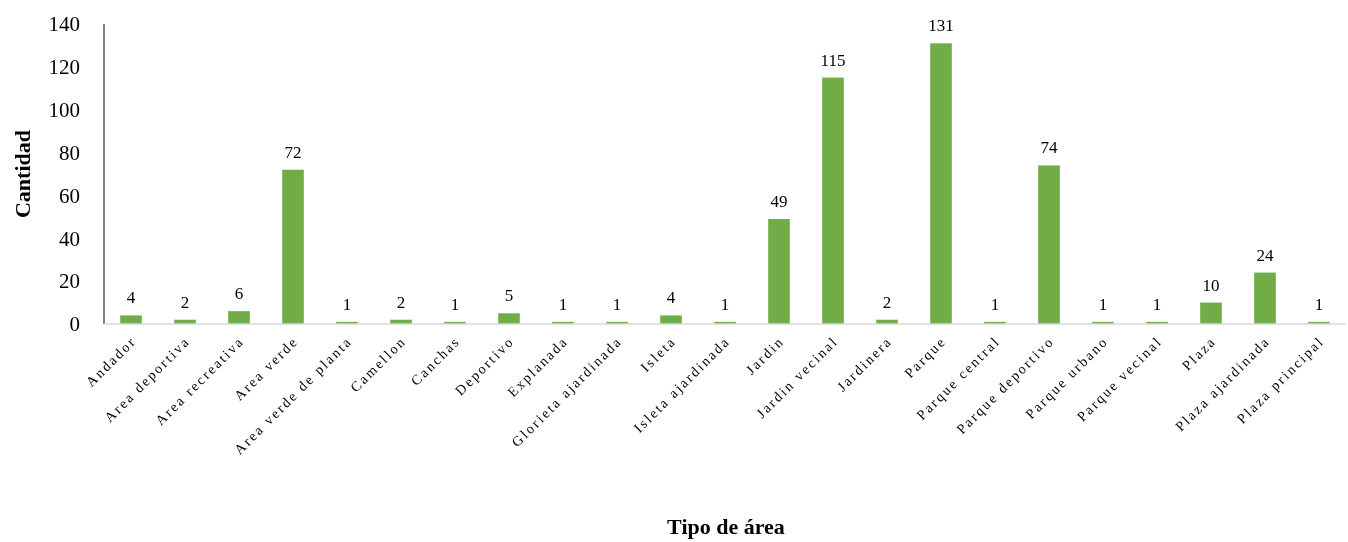 This screenshot has width=1348, height=542. Describe the element at coordinates (941, 26) in the screenshot. I see `data-label: 131` at that location.